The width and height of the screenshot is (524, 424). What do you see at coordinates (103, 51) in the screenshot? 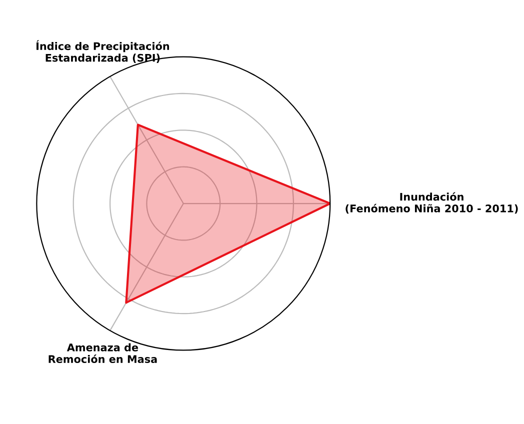
I see `spoke-label: Índice de Precipitación Estandarizada (SPI)` at bounding box center [103, 51].